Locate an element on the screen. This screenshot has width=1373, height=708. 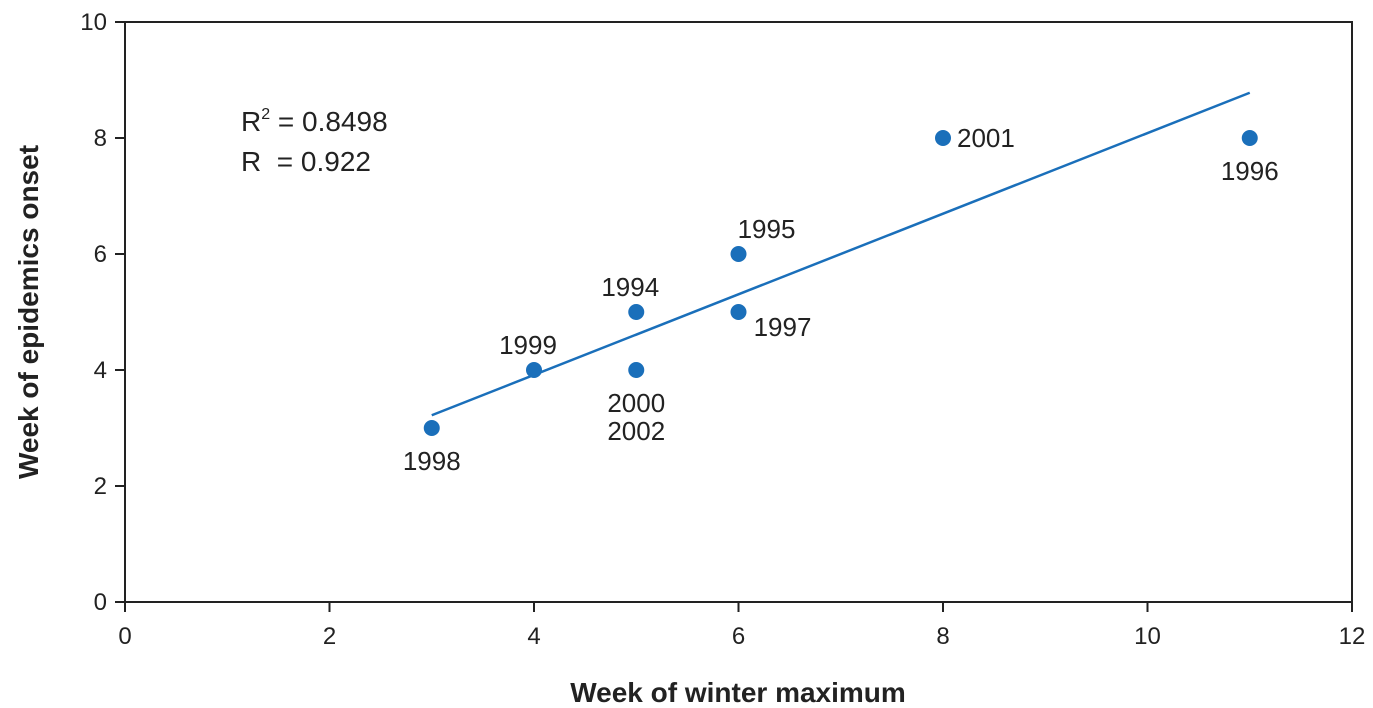
x-tick-label: 4 is located at coordinates (533, 636).